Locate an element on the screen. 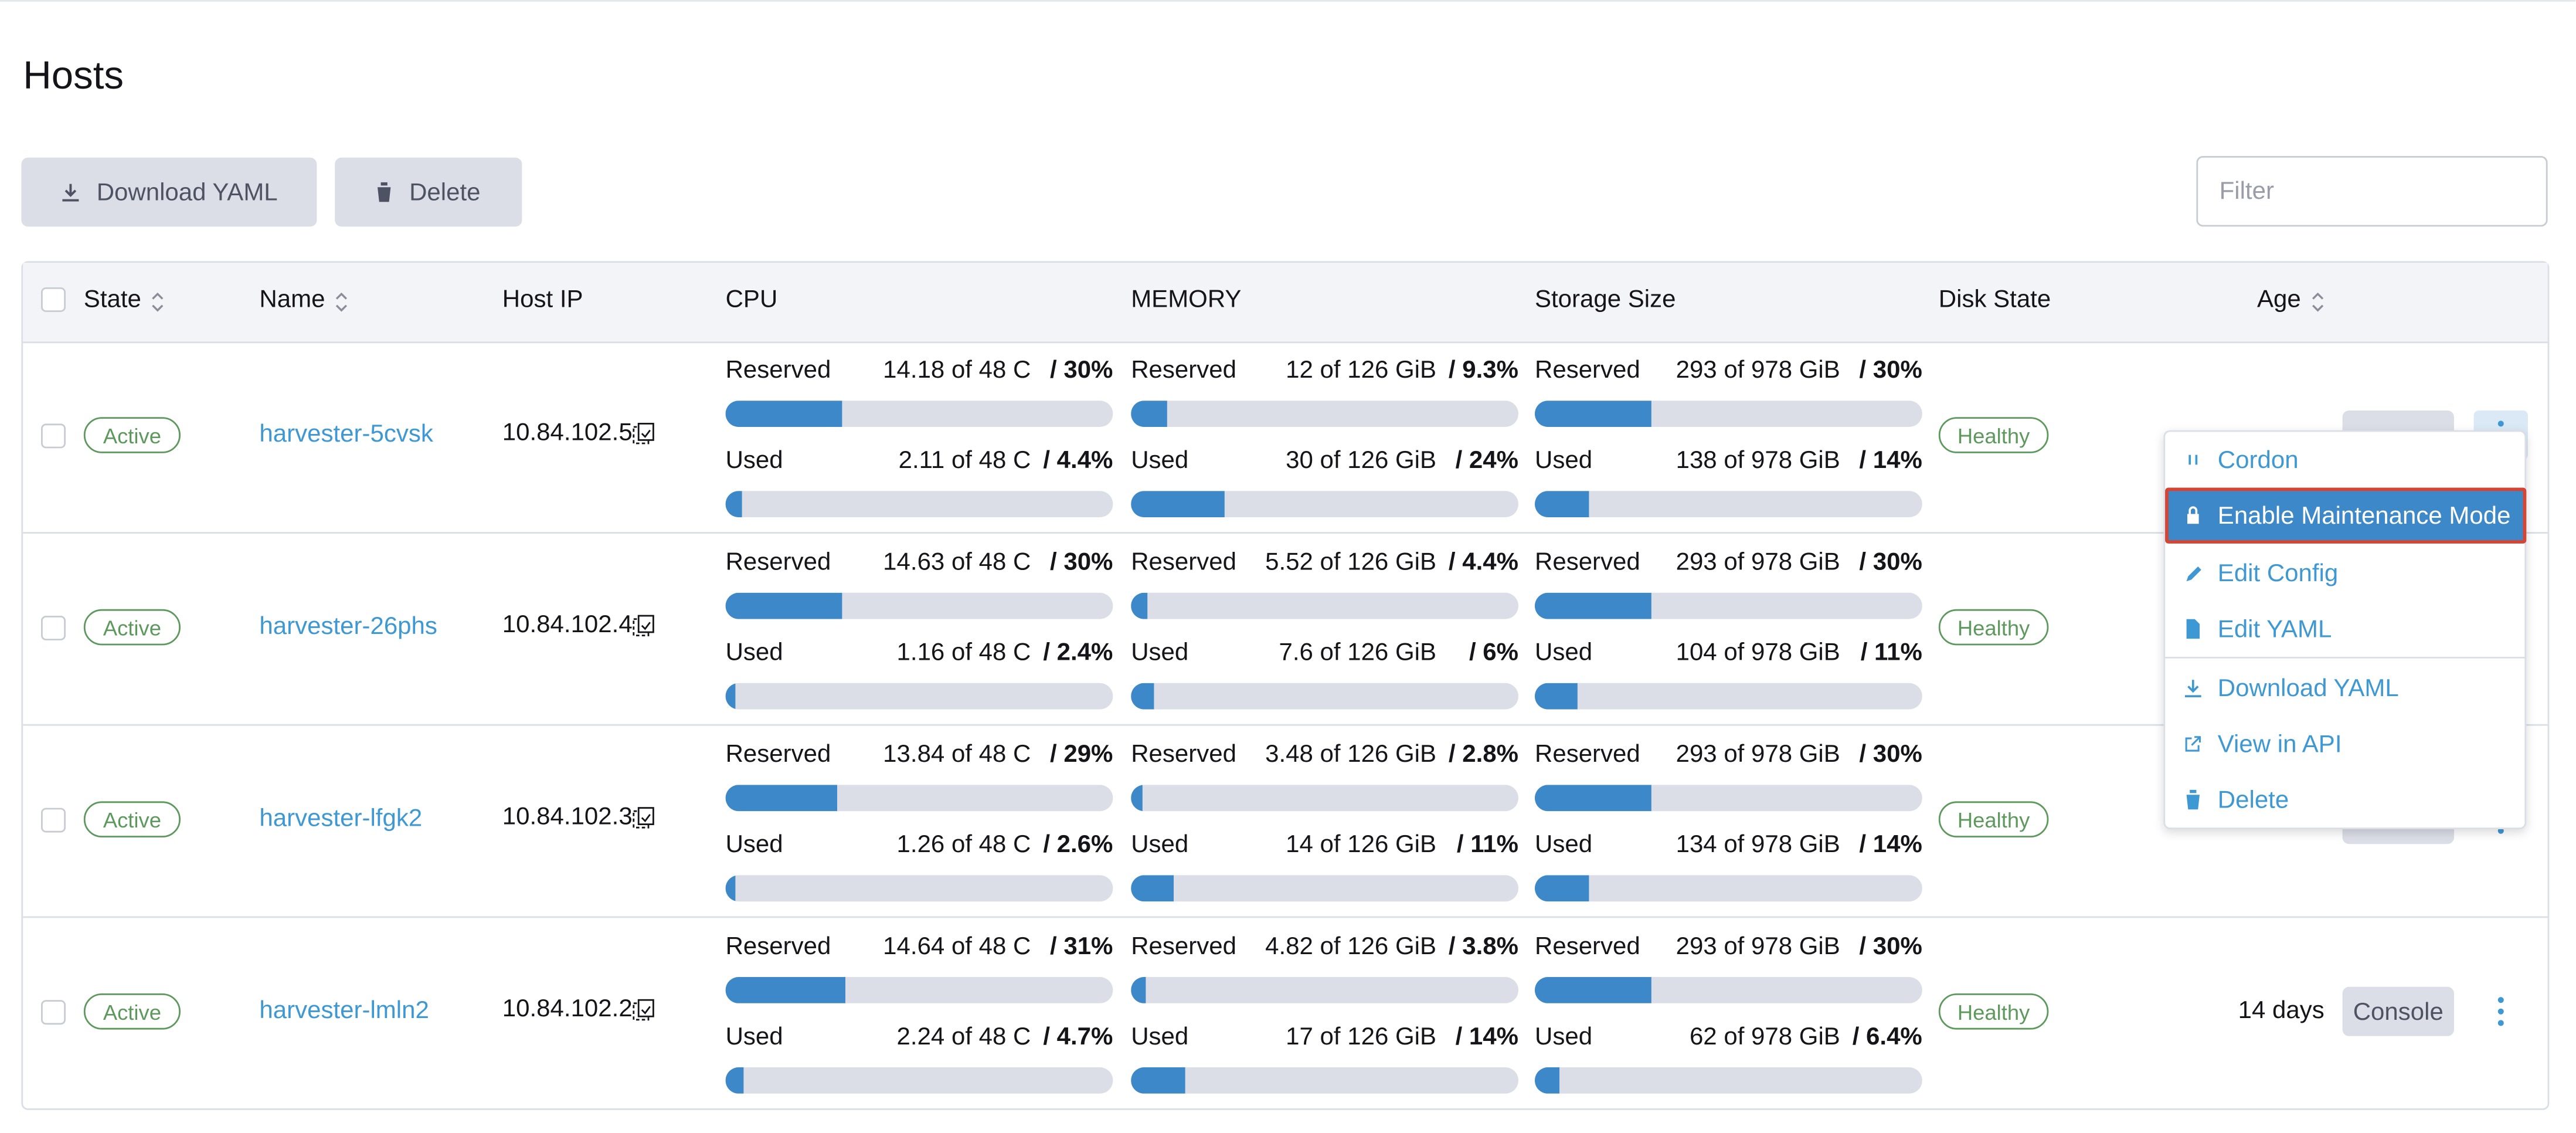 This screenshot has width=2576, height=1133. menu-item: Enable Maintenance Mode is located at coordinates (2346, 515).